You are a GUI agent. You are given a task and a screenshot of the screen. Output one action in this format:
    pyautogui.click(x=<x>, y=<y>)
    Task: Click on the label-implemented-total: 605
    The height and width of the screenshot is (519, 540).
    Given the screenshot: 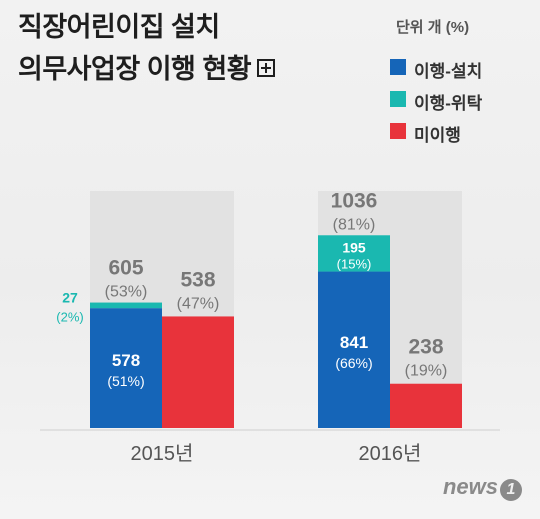 What is the action you would take?
    pyautogui.click(x=125, y=268)
    